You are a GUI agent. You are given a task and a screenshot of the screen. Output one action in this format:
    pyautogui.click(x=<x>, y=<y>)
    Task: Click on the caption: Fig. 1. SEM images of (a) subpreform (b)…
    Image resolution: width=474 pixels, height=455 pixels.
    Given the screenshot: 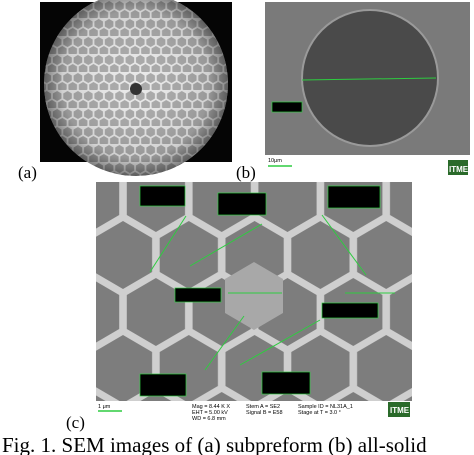 What is the action you would take?
    pyautogui.click(x=214, y=444)
    